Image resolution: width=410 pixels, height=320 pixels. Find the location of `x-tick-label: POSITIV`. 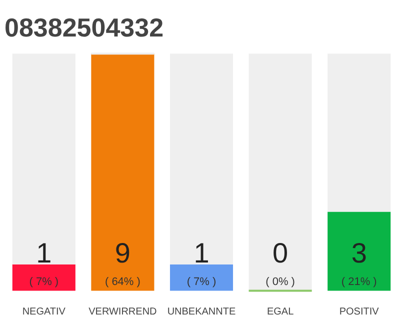

x-tick-label: POSITIV is located at coordinates (359, 312).